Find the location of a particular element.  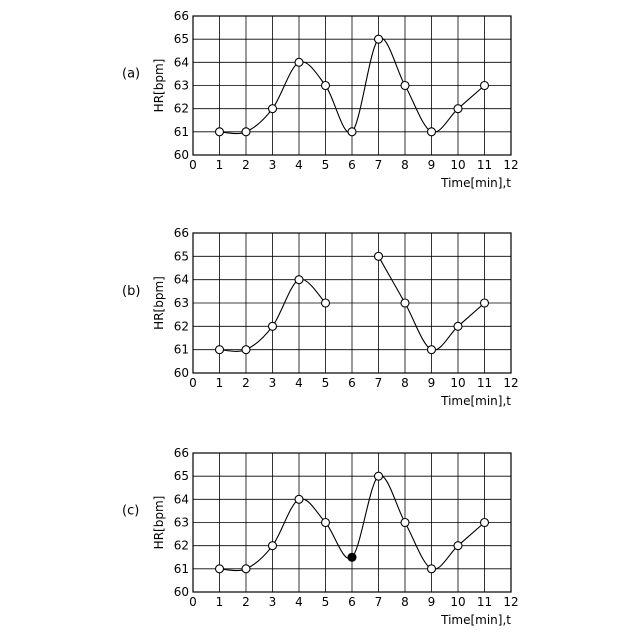

data-point-filled is located at coordinates (352, 557).